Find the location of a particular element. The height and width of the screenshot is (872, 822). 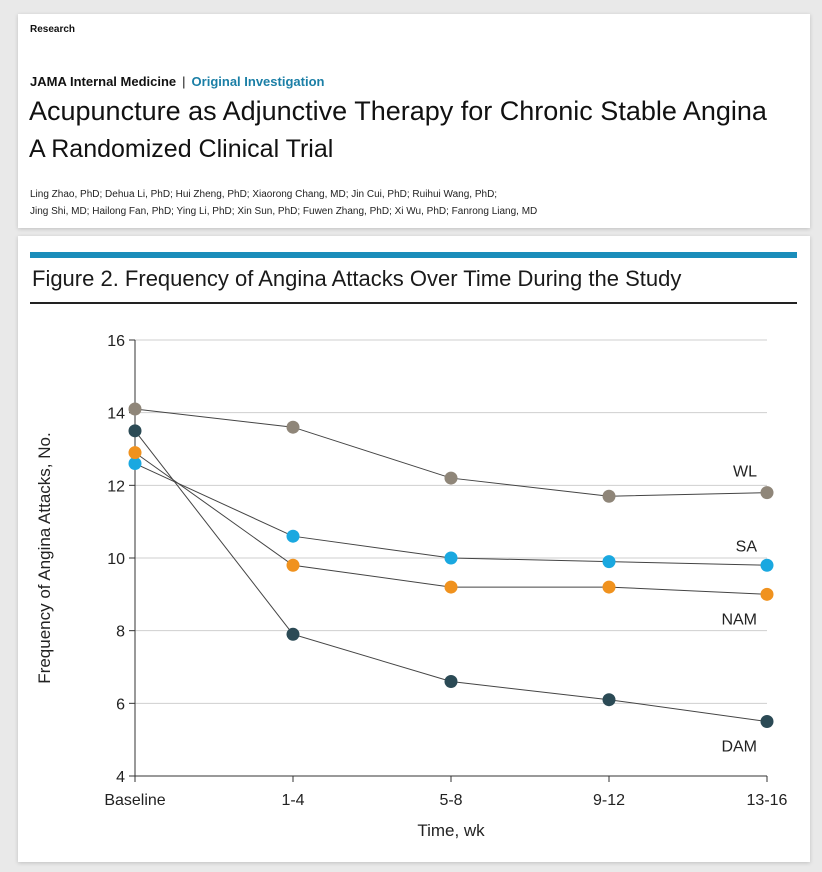

figure-title-rule is located at coordinates (413, 303).